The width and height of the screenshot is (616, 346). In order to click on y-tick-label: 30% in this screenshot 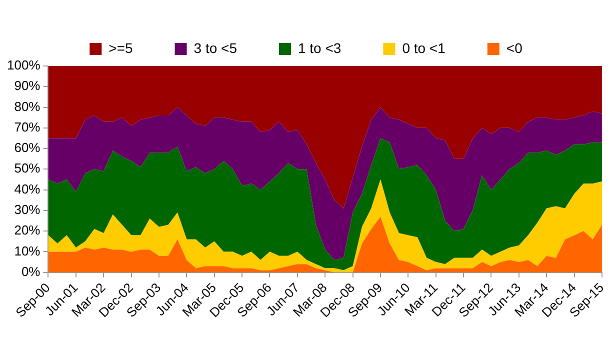, I will do `click(27, 210)`.